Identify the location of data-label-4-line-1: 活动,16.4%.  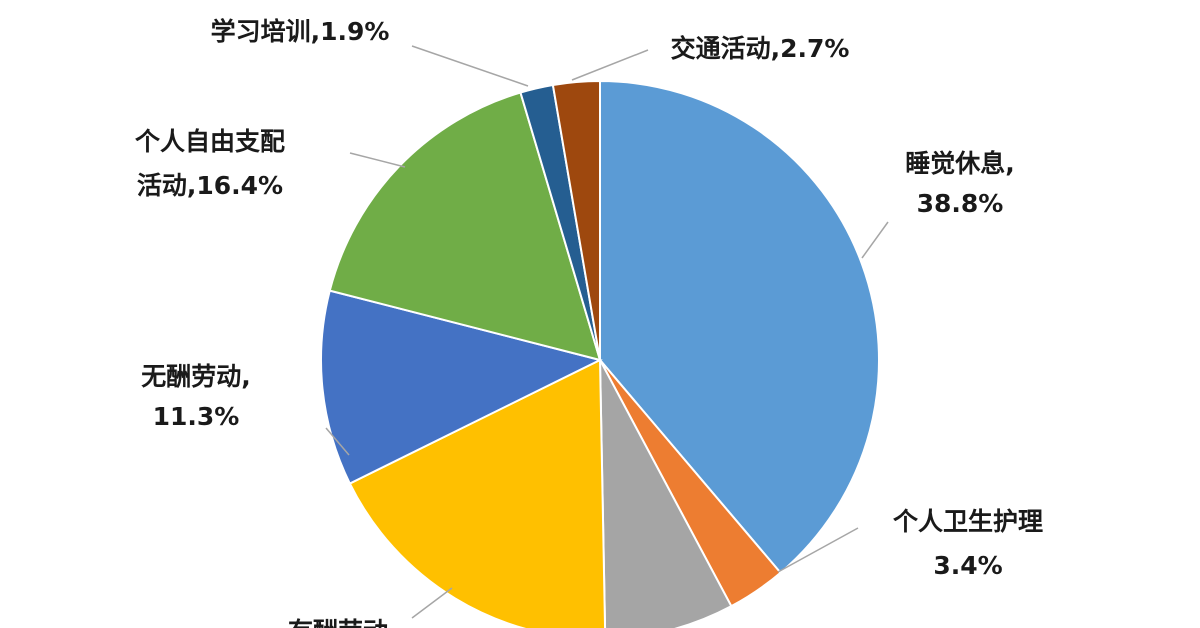
(210, 185).